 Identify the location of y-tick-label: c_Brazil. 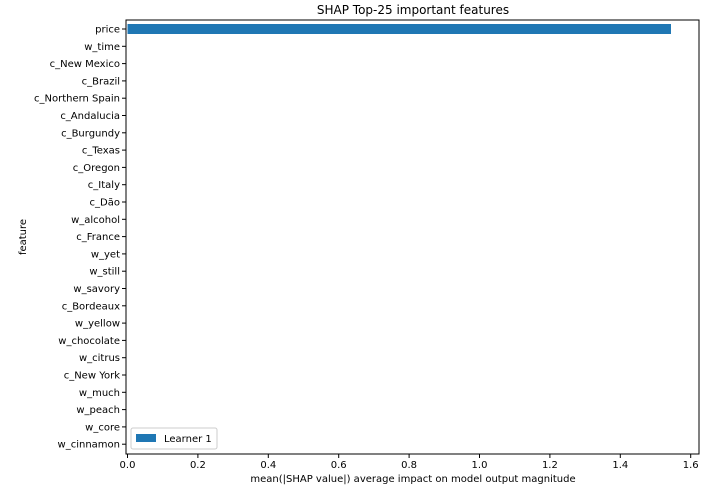
(101, 81).